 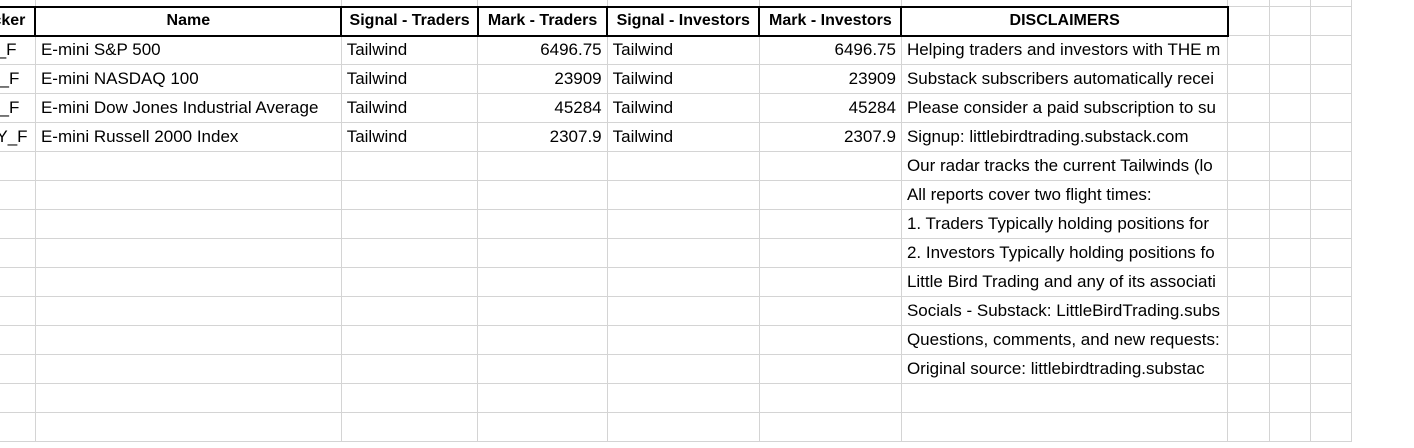 I want to click on mark-investors-cell: 2307.9, so click(x=830, y=137).